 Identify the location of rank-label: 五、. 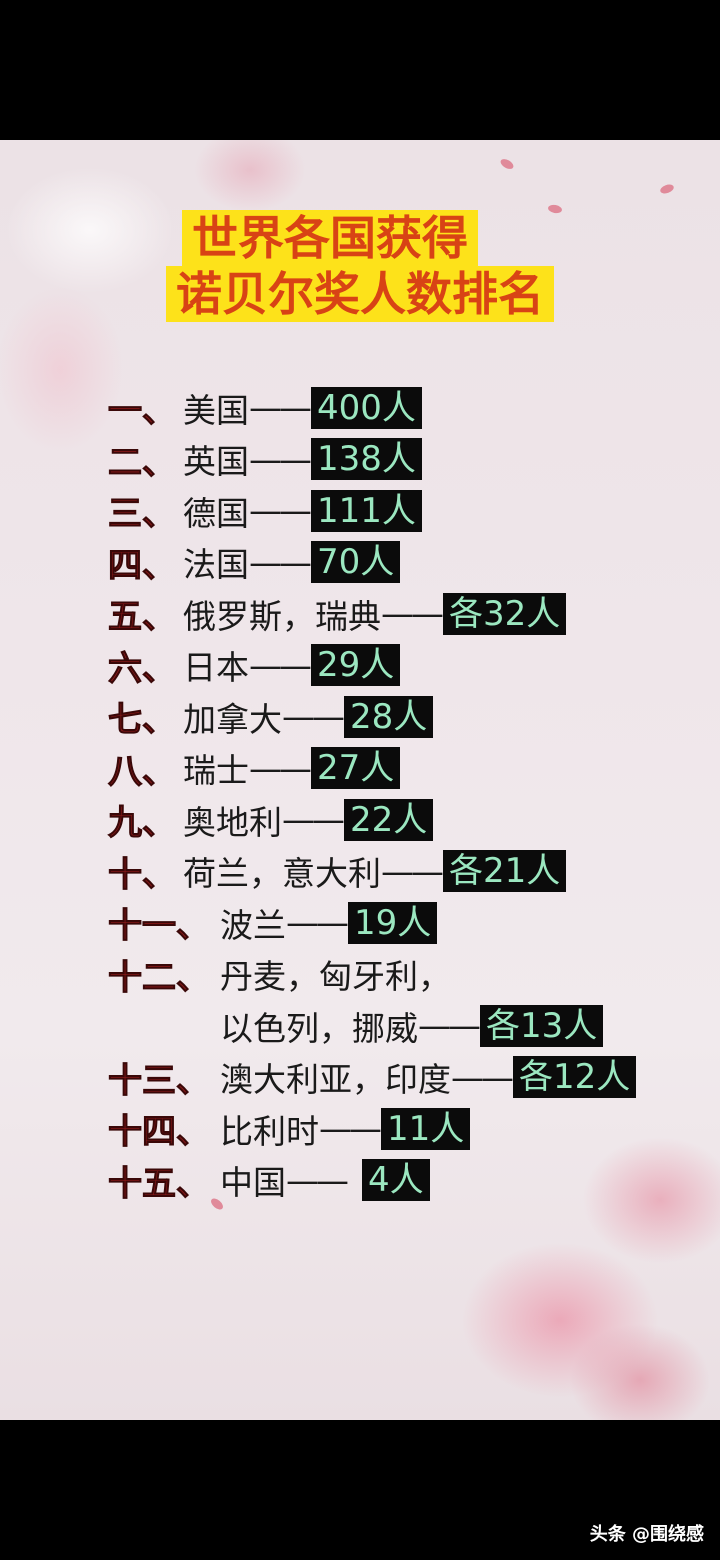
(142, 617).